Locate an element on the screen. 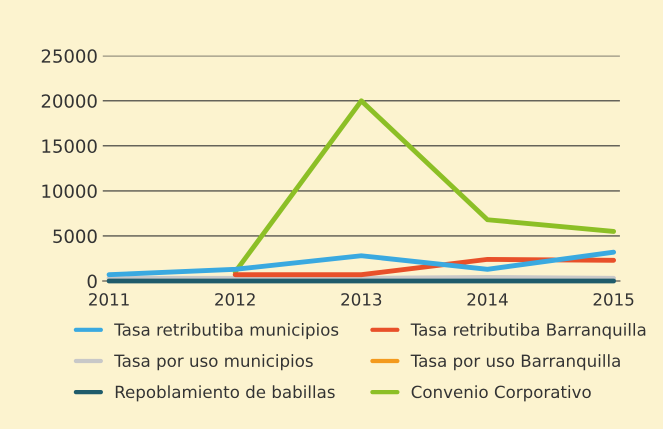 The image size is (663, 429). legend-label: Tasa por uso Barranquilla is located at coordinates (515, 362).